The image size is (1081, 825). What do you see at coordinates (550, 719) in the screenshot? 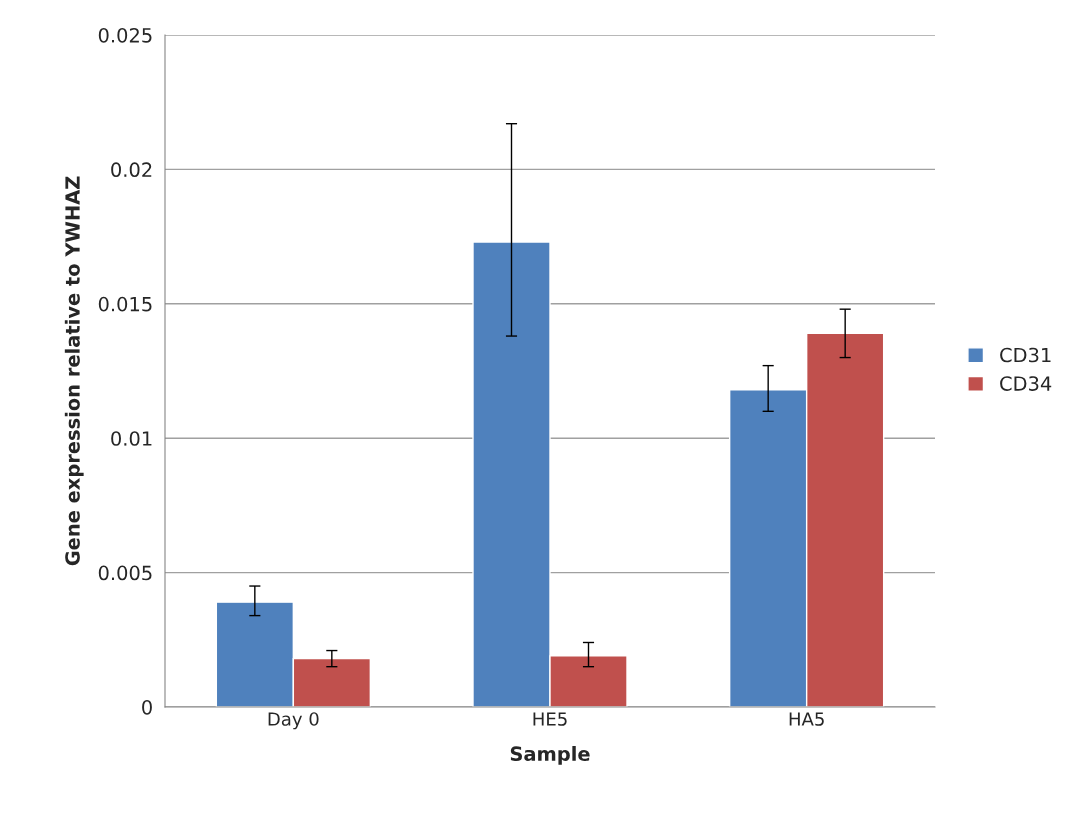
I see `x-tick-label: HE5` at bounding box center [550, 719].